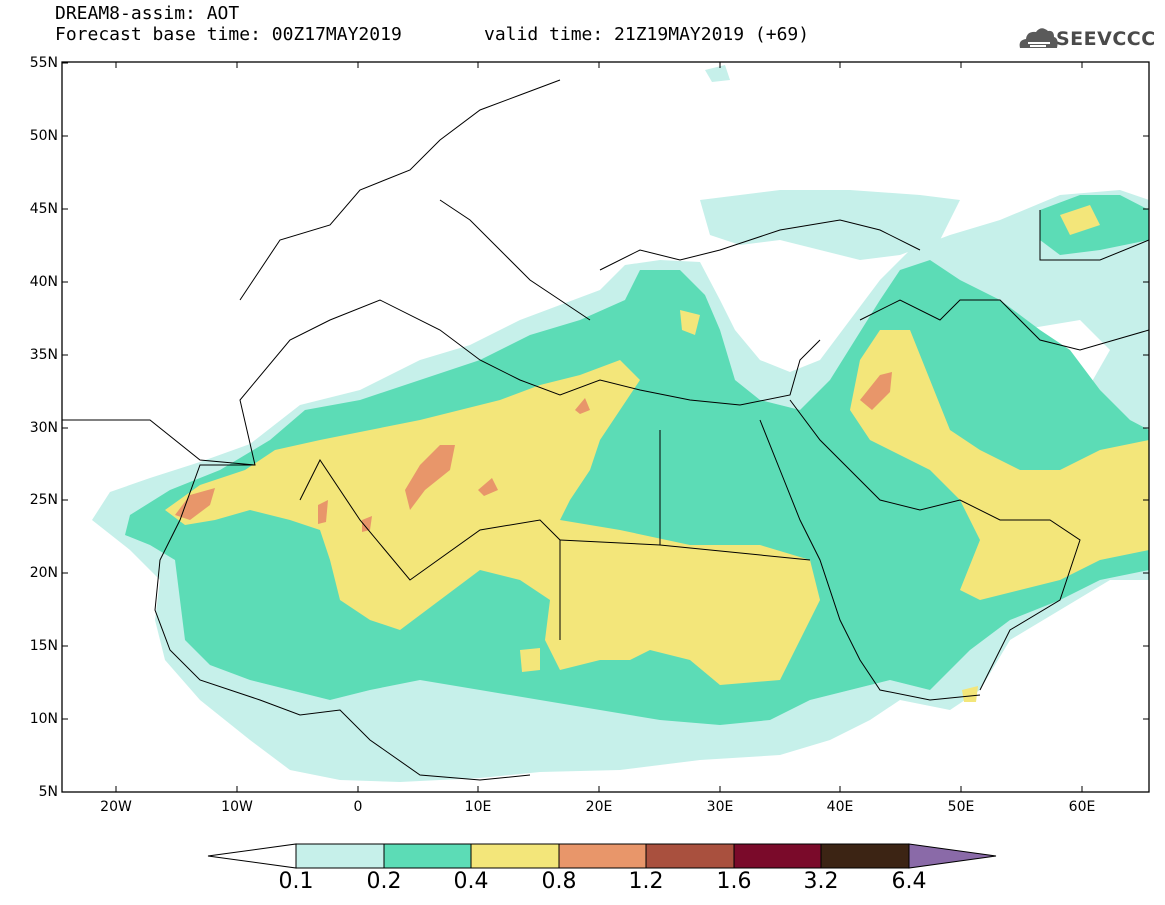  What do you see at coordinates (720, 807) in the screenshot?
I see `lon-label: 30E` at bounding box center [720, 807].